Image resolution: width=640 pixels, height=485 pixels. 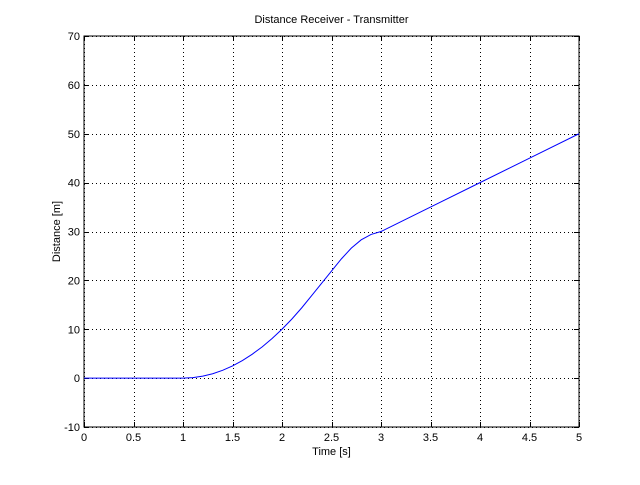 What do you see at coordinates (282, 438) in the screenshot?
I see `x-tick-label: 2` at bounding box center [282, 438].